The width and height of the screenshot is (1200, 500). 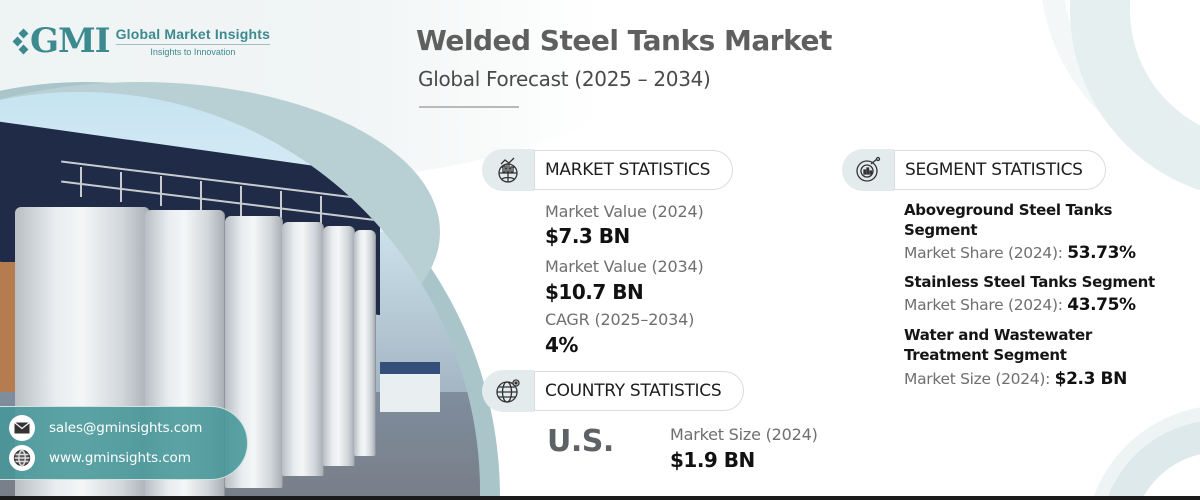 What do you see at coordinates (564, 79) in the screenshot?
I see `page-subtitle: Global Forecast (2025 – 2034)` at bounding box center [564, 79].